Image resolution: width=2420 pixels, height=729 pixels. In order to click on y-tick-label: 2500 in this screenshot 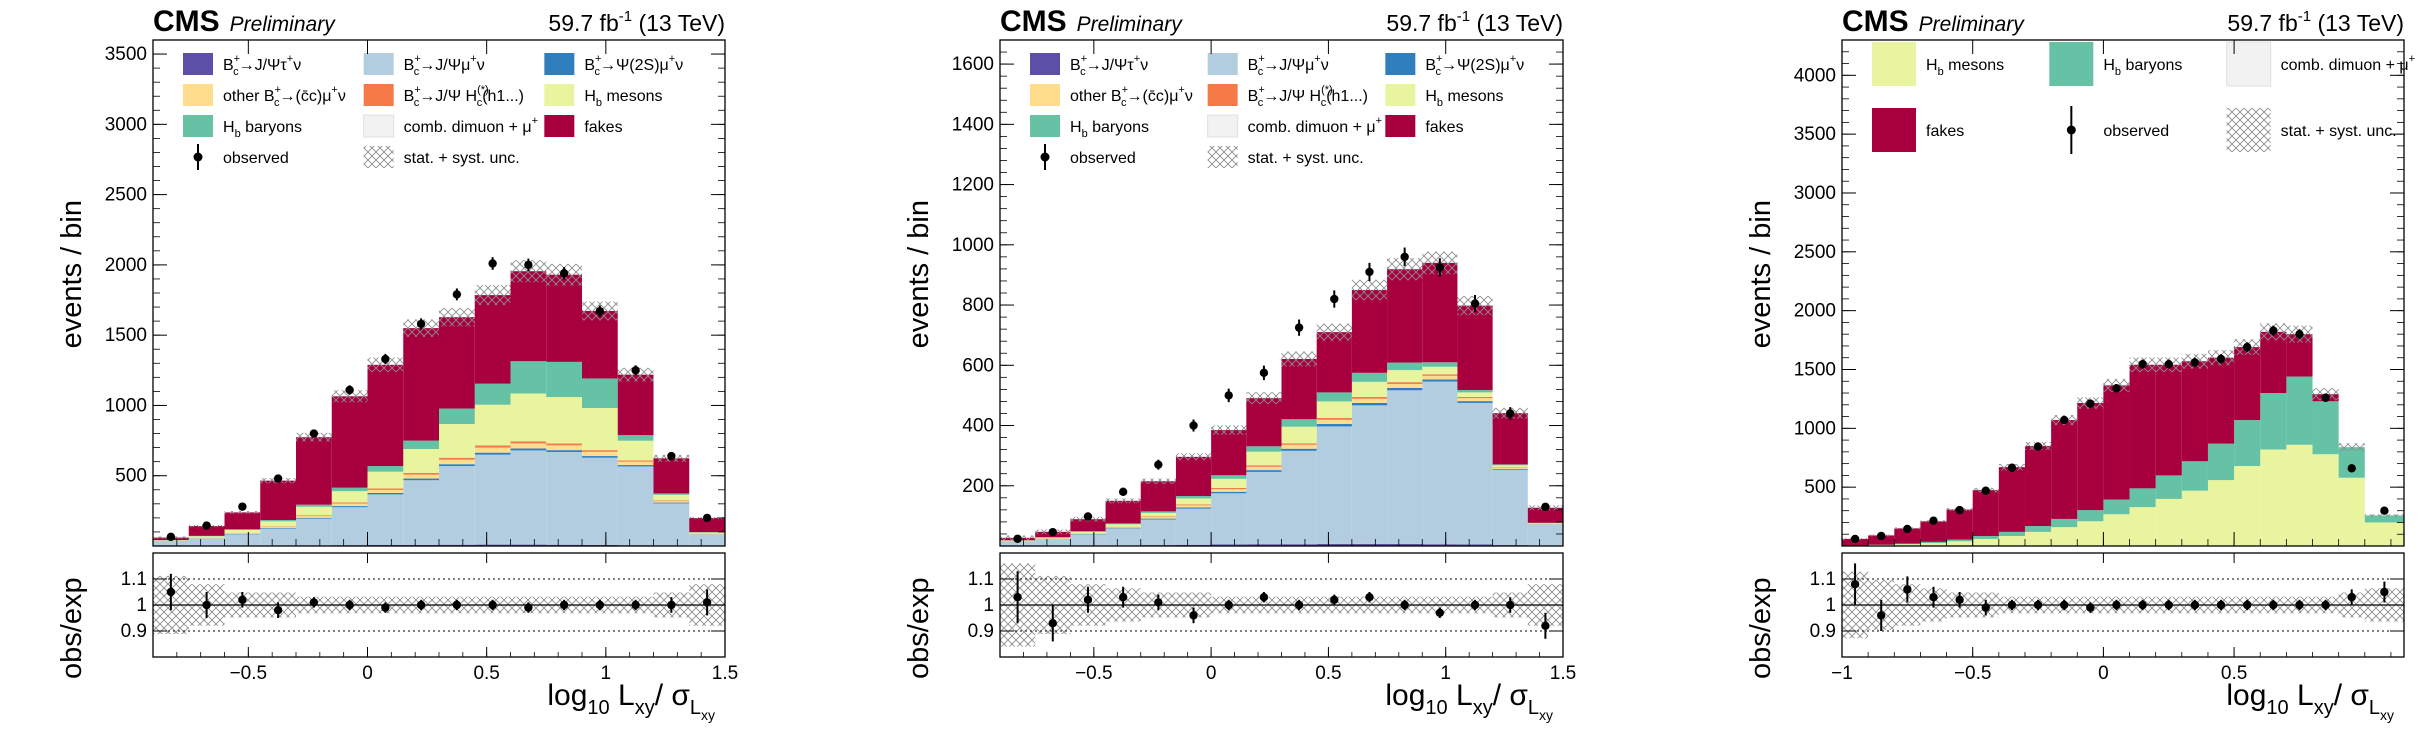, I will do `click(126, 195)`.